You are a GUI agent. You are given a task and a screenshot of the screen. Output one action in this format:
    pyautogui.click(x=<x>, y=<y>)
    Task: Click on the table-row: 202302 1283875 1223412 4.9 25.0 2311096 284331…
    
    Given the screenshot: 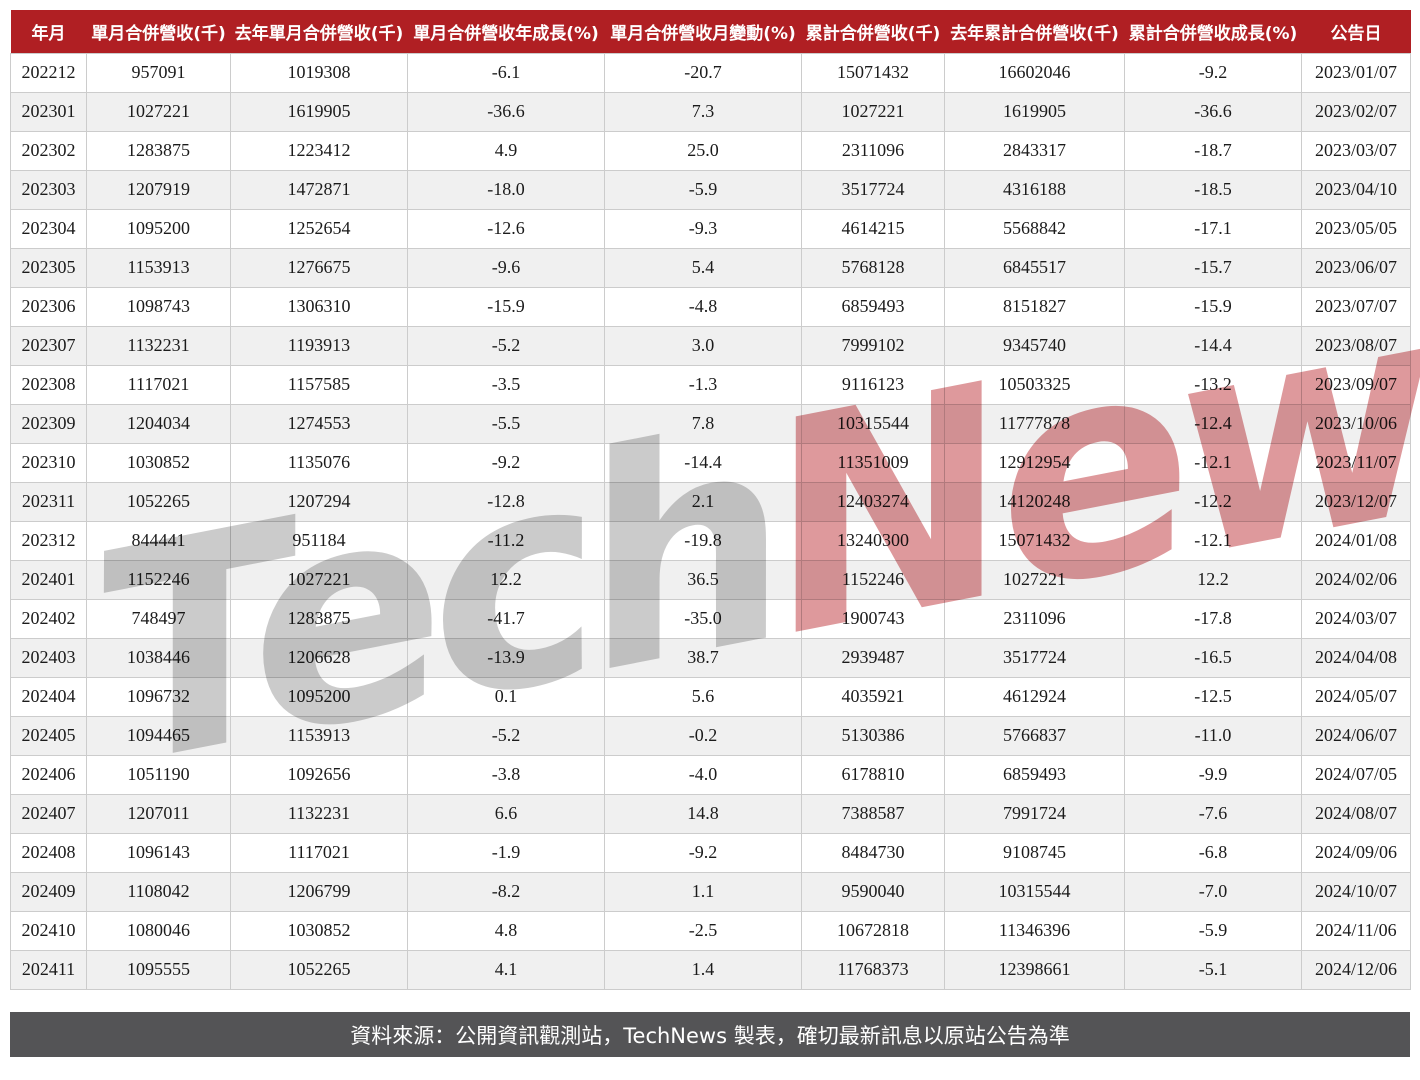 What is the action you would take?
    pyautogui.click(x=710, y=150)
    